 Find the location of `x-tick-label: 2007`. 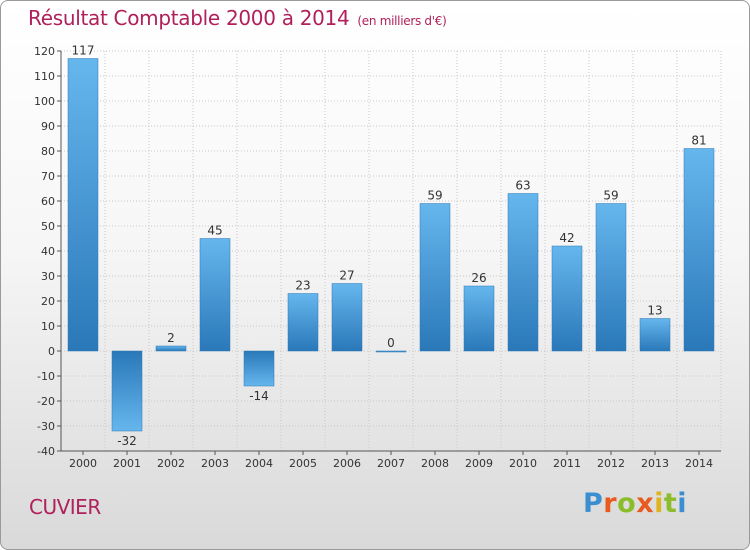

x-tick-label: 2007 is located at coordinates (391, 463).